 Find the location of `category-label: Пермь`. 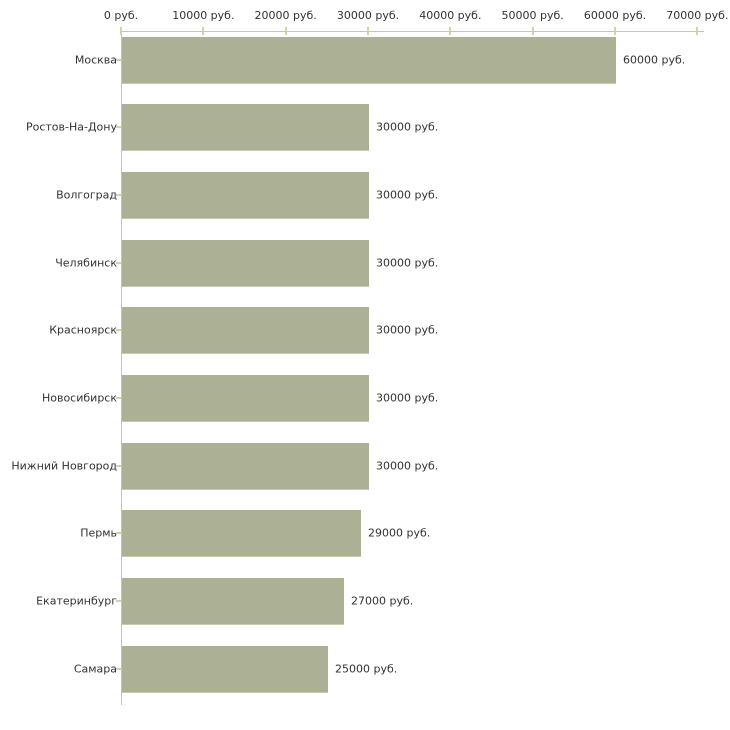

category-label: Пермь is located at coordinates (98, 533).